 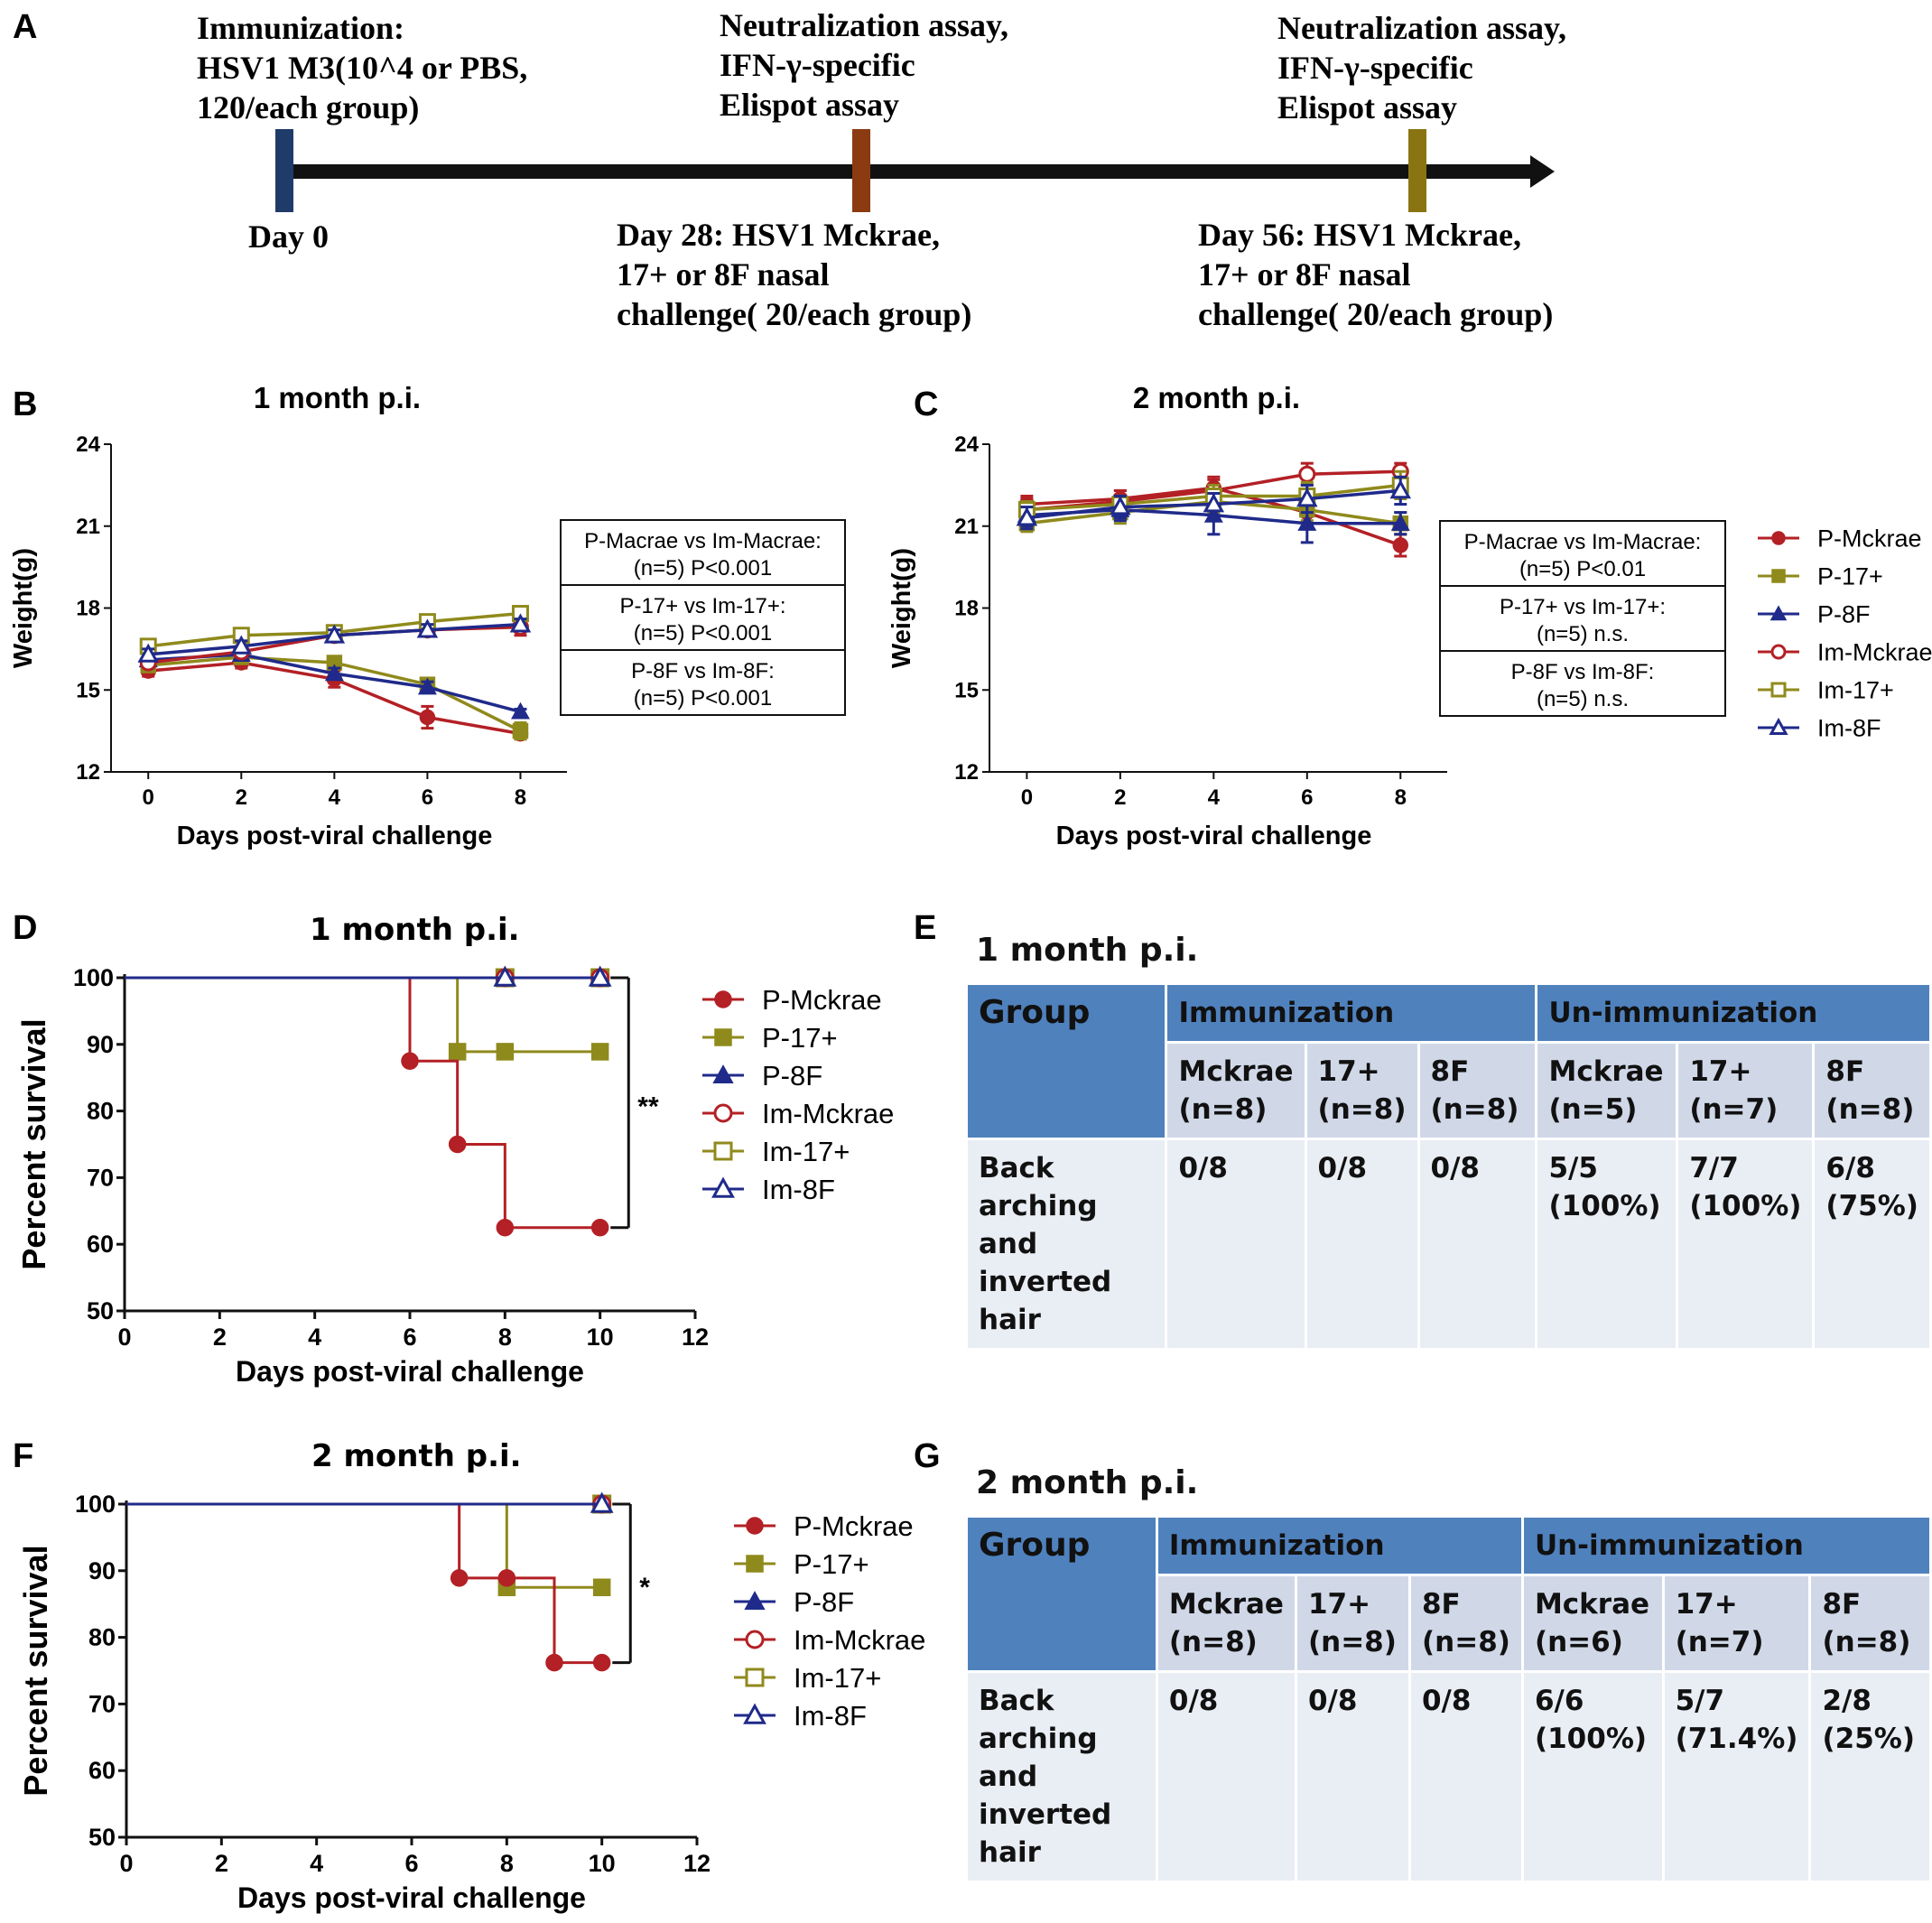 I want to click on y-axis-title: Percent survival, so click(x=33, y=1144).